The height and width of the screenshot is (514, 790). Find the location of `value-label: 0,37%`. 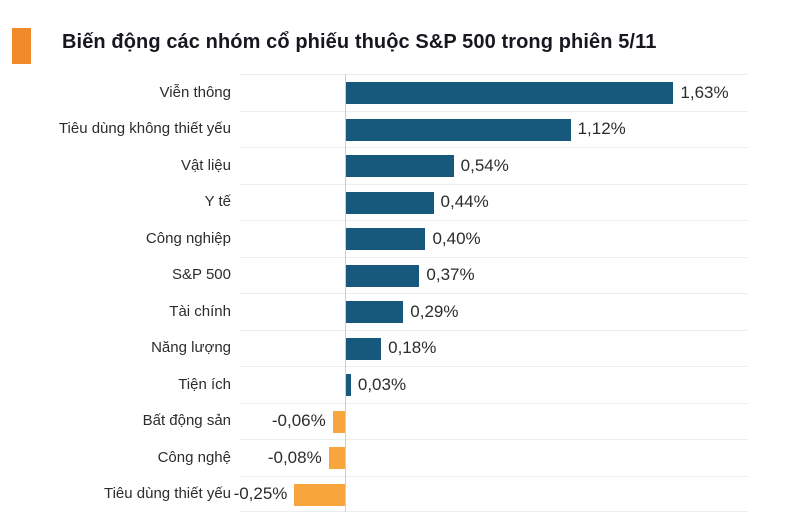

value-label: 0,37% is located at coordinates (450, 275).